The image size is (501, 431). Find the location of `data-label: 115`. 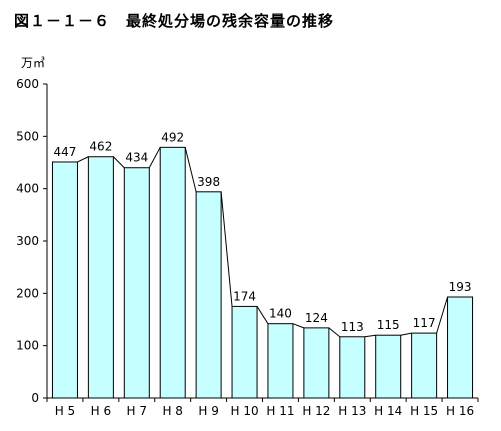

data-label: 115 is located at coordinates (388, 325).